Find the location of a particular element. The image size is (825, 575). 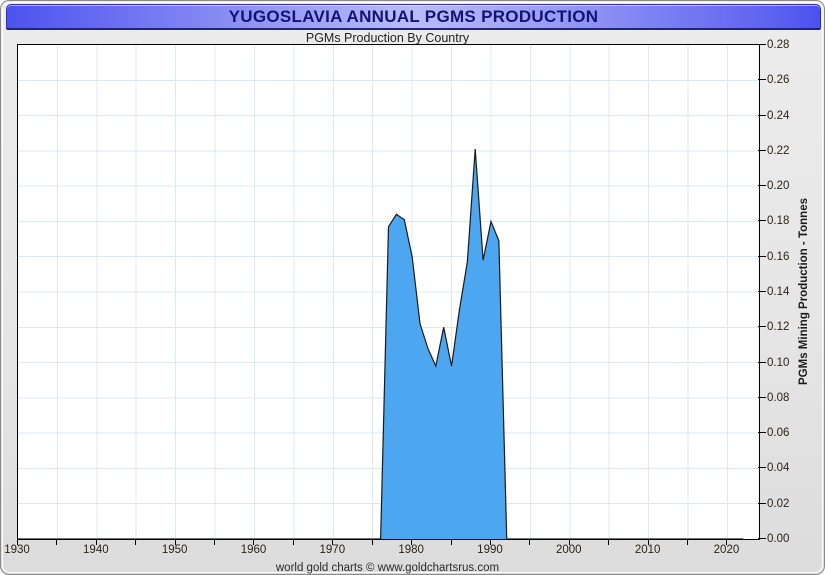

y-tick-label: 0.28 is located at coordinates (778, 45).